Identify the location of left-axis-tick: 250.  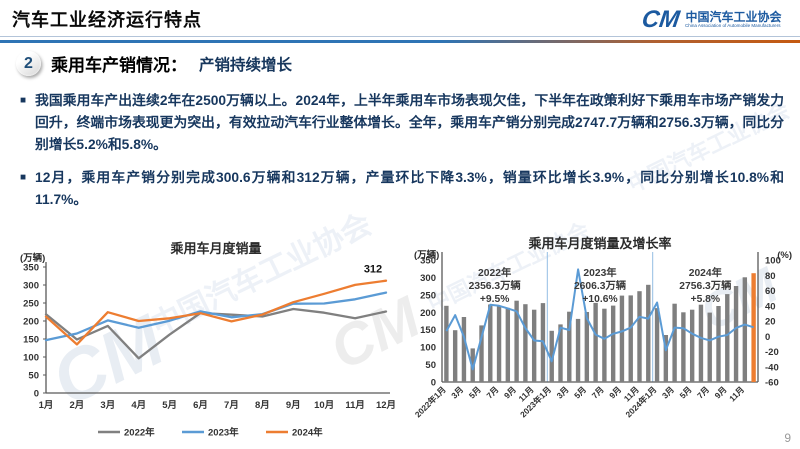
(428, 295).